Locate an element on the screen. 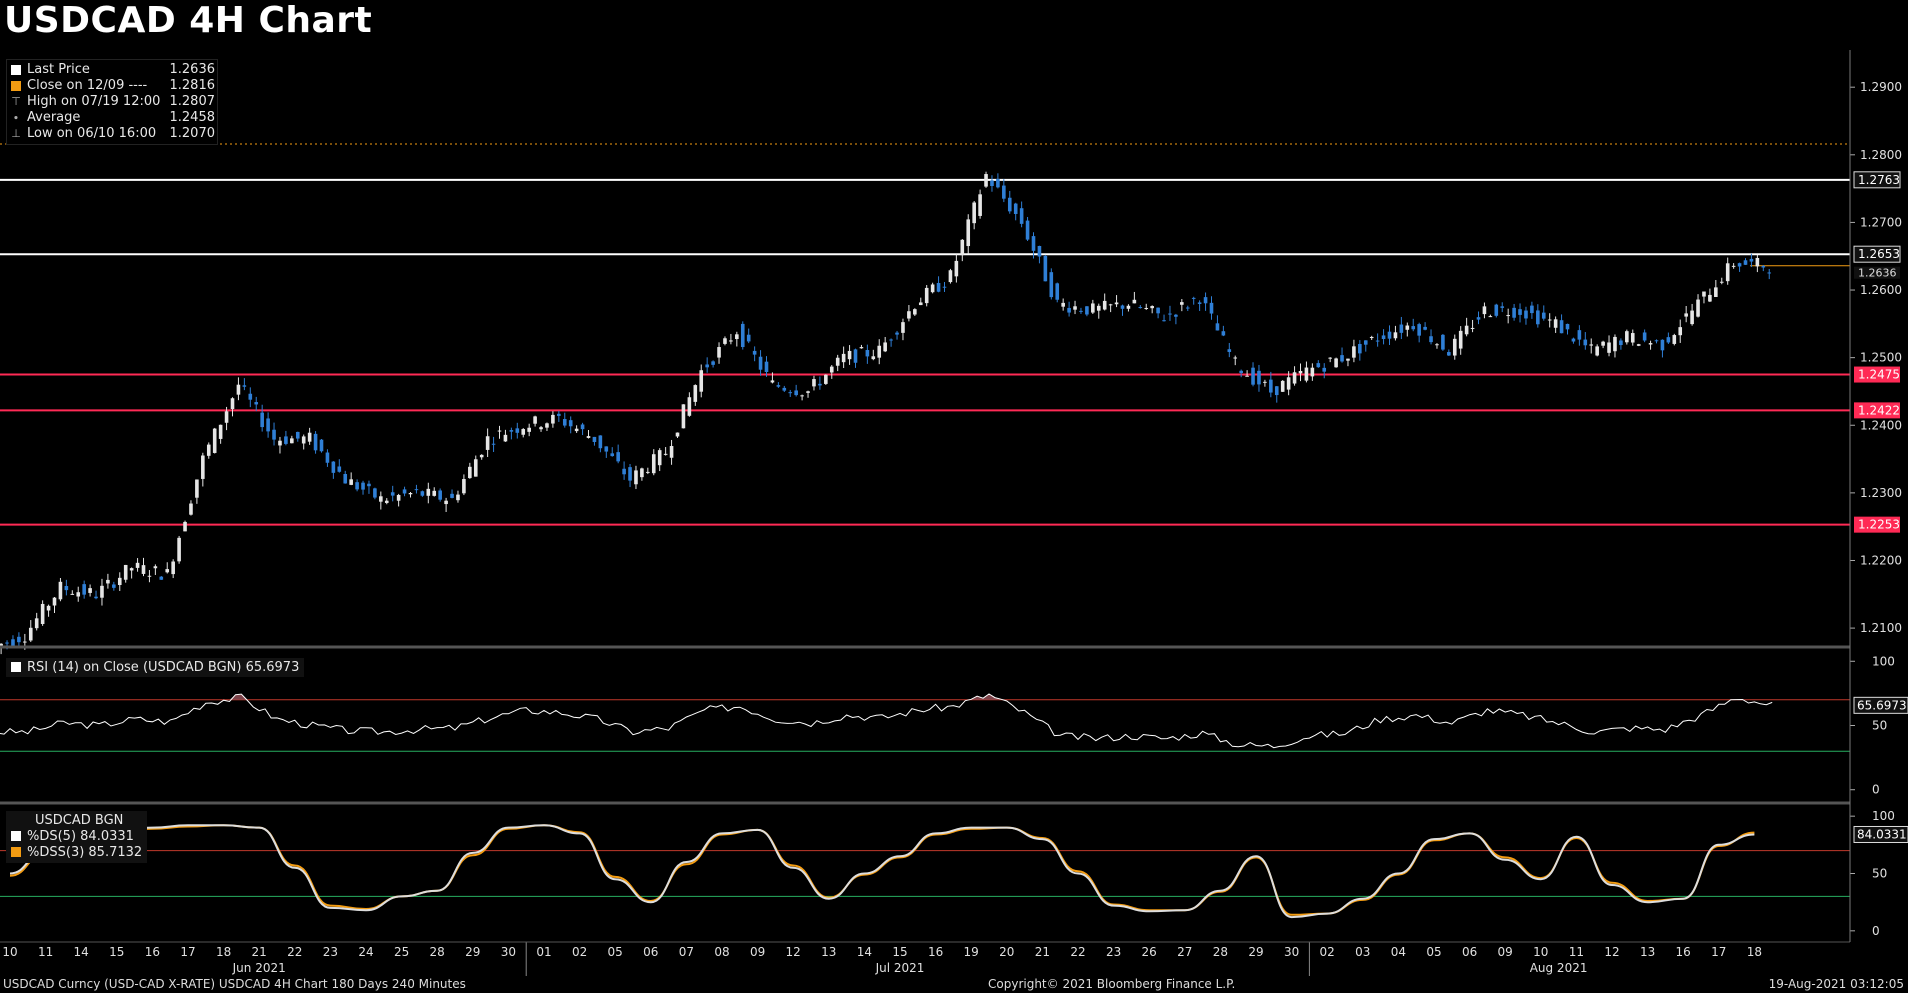  x-tick-label: 01 is located at coordinates (543, 952).